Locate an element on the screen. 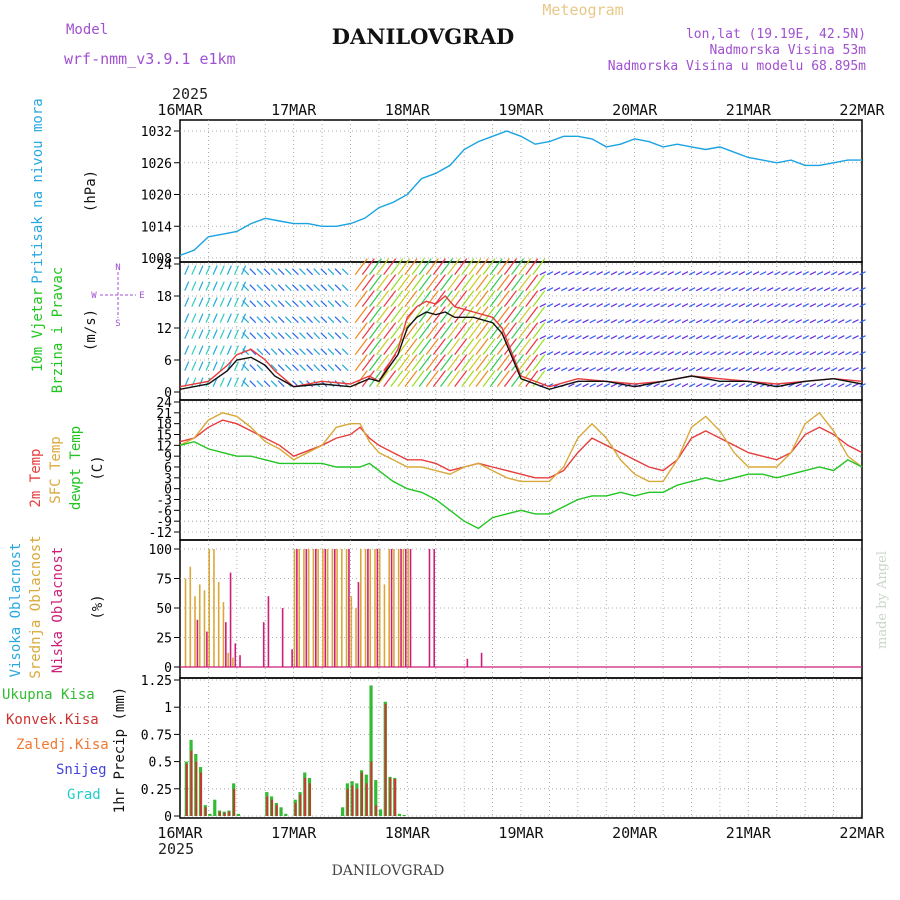  compass-s: S is located at coordinates (117, 324).